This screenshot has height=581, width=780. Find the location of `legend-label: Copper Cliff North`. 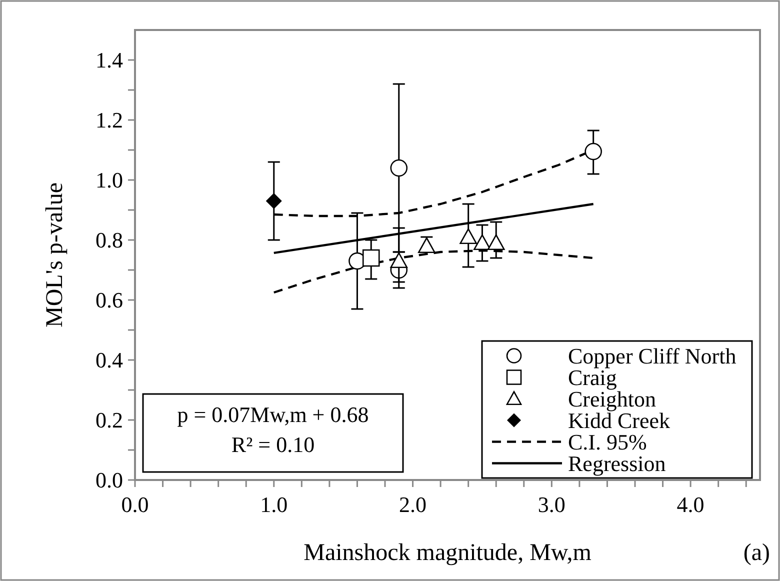

legend-label: Copper Cliff North is located at coordinates (652, 355).